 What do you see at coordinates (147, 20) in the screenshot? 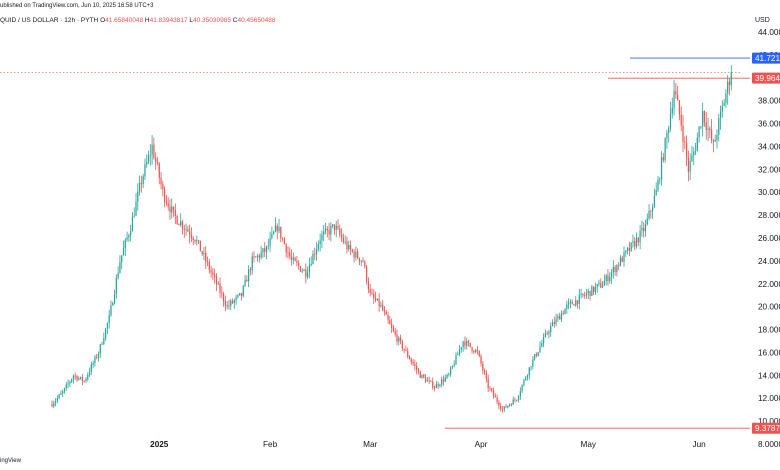
I see `high-label: H` at bounding box center [147, 20].